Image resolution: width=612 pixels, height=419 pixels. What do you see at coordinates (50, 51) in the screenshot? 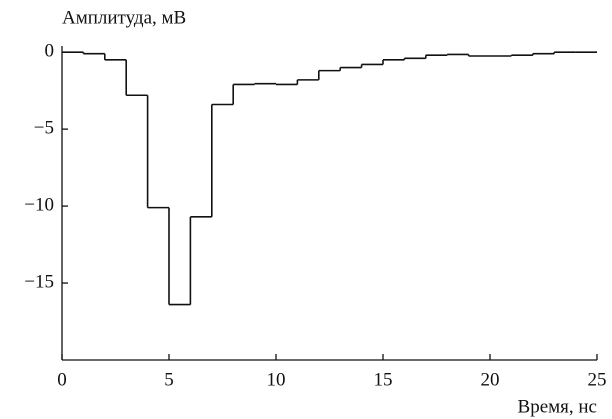
I see `y-tick-label: 0` at bounding box center [50, 51].